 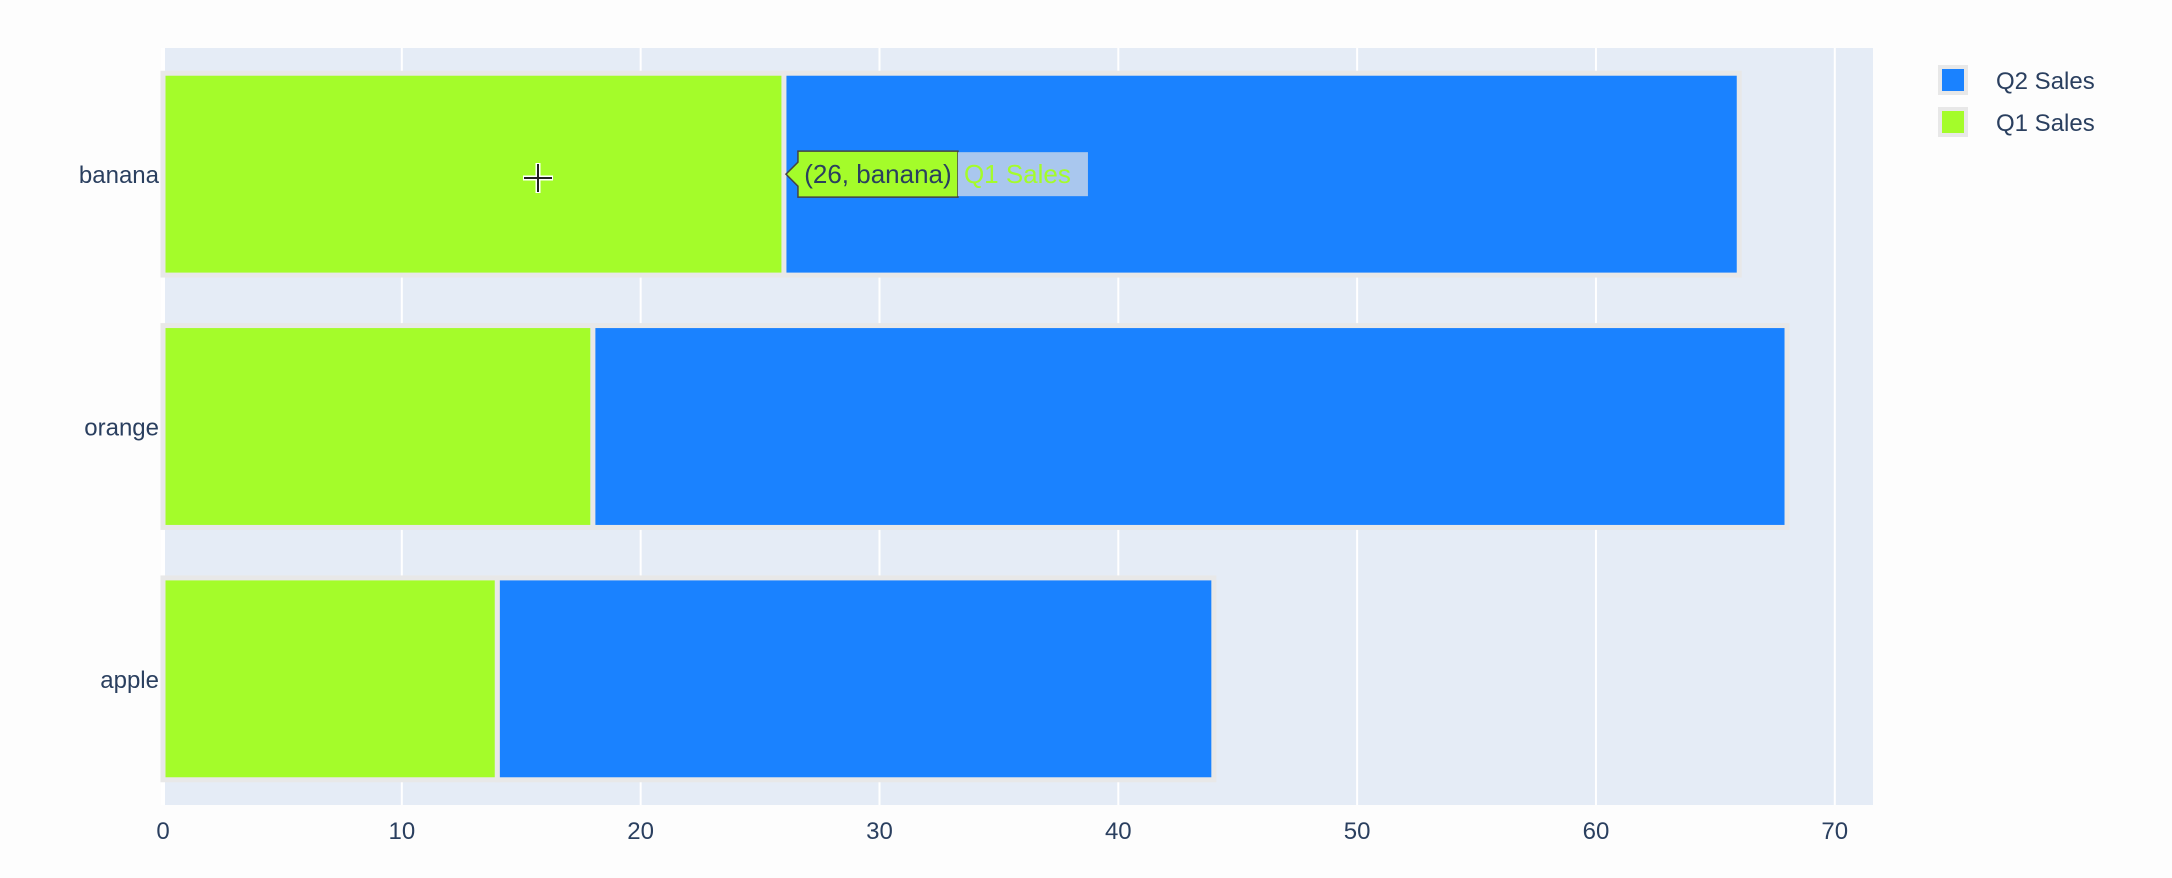 I want to click on bar-orange-q2-sales, so click(x=1190, y=426).